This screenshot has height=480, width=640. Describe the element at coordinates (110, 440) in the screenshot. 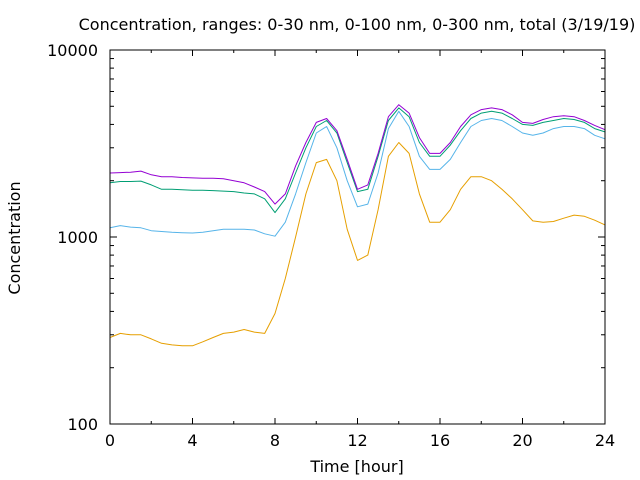

I see `x-tick-label: 0` at that location.